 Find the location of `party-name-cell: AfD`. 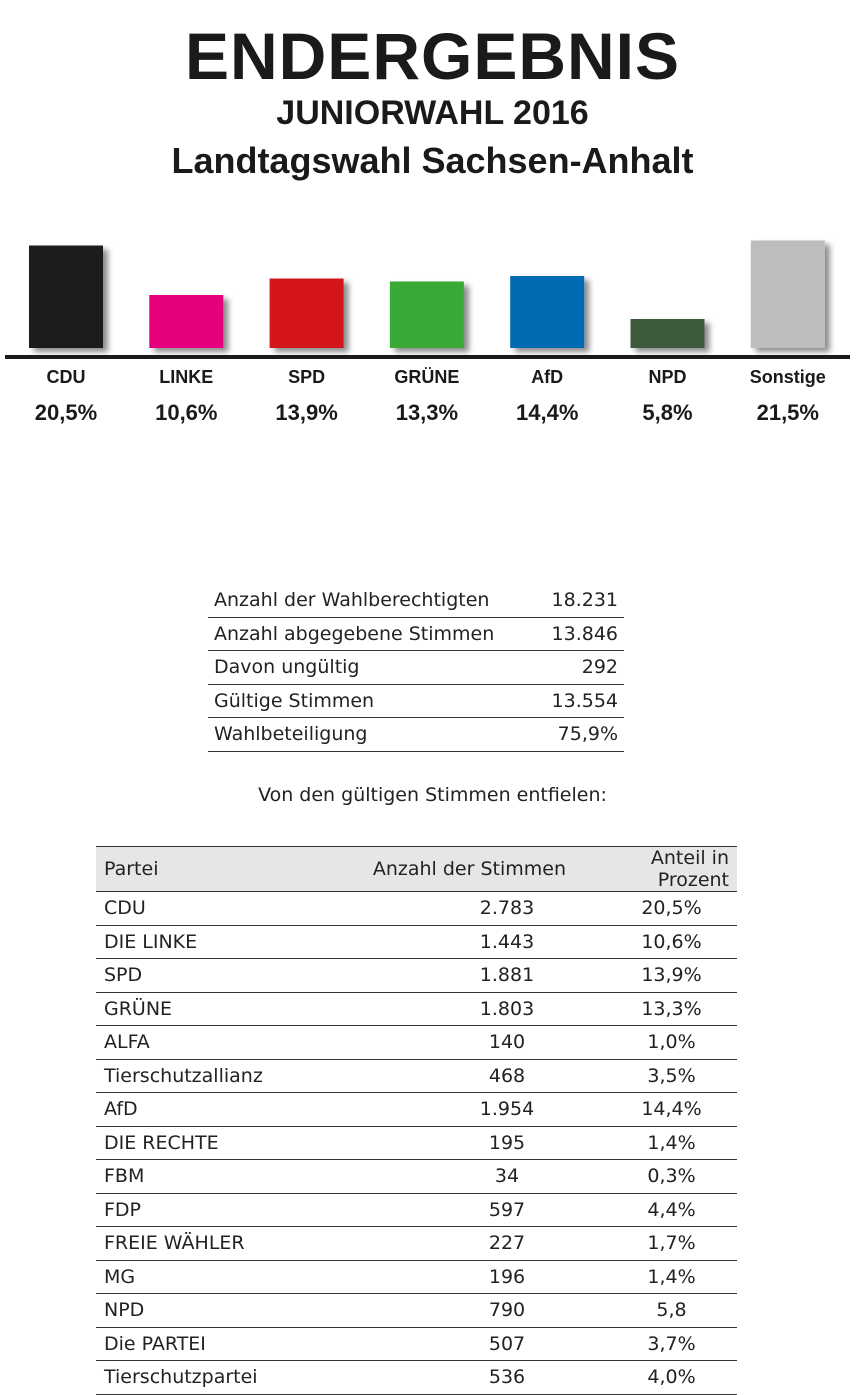

party-name-cell: AfD is located at coordinates (217, 1109).